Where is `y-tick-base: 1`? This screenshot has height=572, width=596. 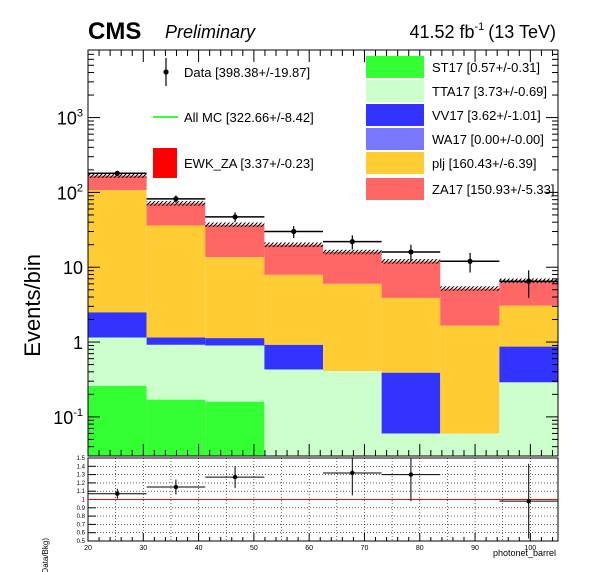 y-tick-base: 1 is located at coordinates (78, 343).